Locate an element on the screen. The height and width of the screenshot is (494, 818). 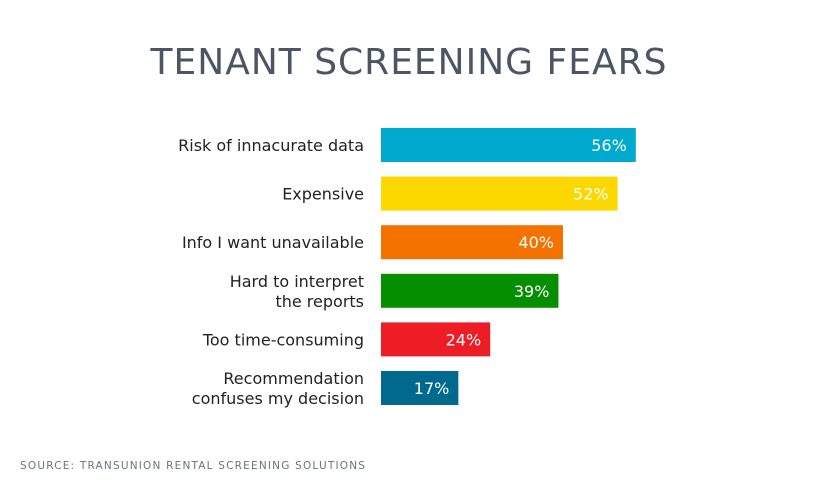
chart-title: TENANT SCREENING FEARS is located at coordinates (409, 62).